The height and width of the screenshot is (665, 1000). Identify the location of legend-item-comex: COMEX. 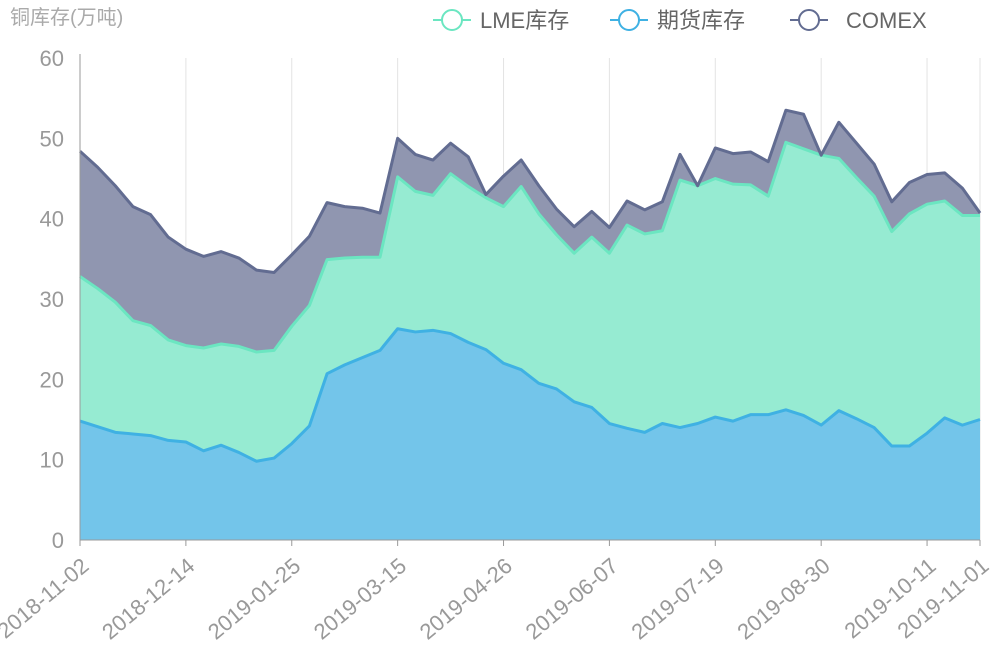
(858, 20).